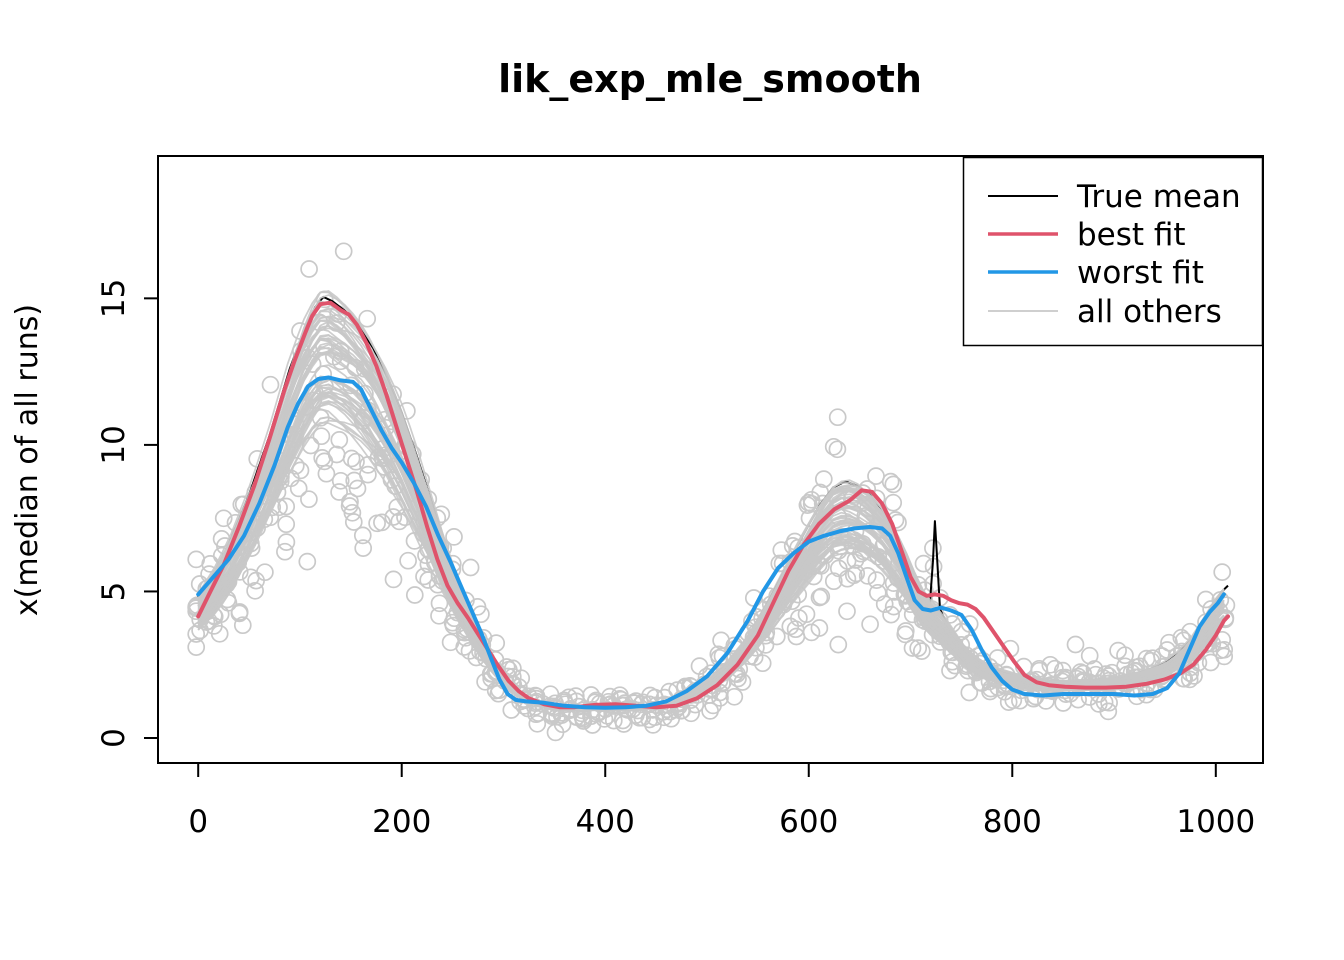  What do you see at coordinates (1158, 197) in the screenshot?
I see `legend-label: True mean` at bounding box center [1158, 197].